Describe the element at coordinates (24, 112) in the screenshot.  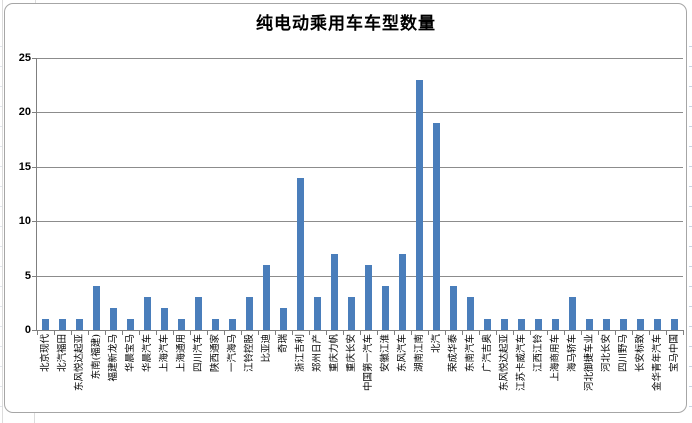
I see `y-axis-label: 20` at that location.